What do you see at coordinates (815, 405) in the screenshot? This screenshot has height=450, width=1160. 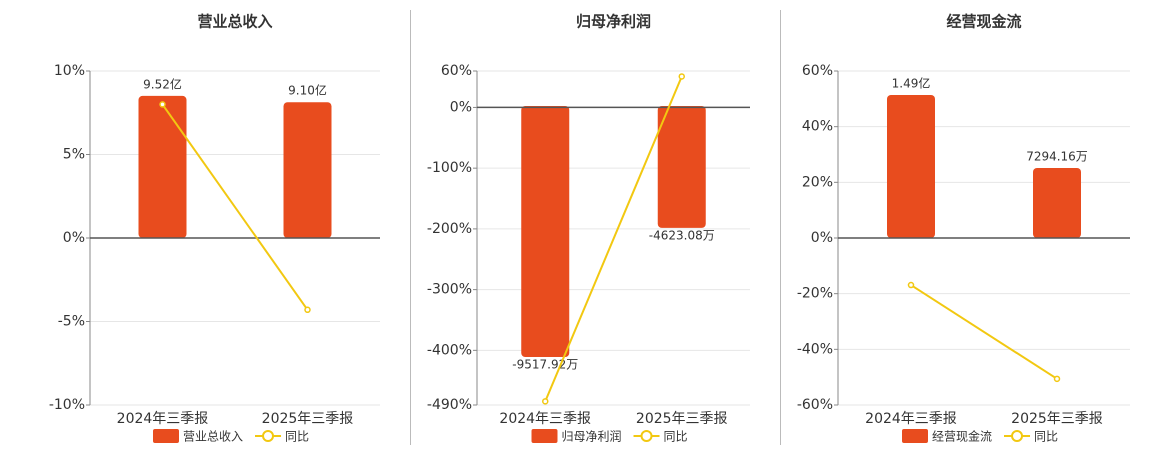 I see `y-tick-label: -60%` at bounding box center [815, 405].